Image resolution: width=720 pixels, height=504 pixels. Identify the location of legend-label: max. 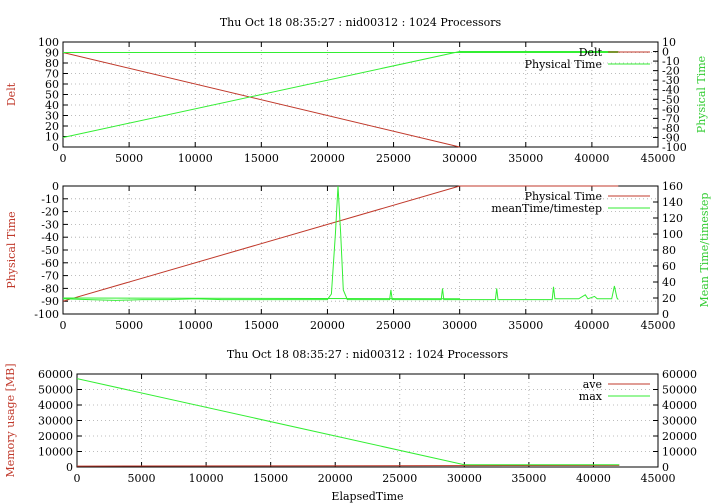
(591, 396).